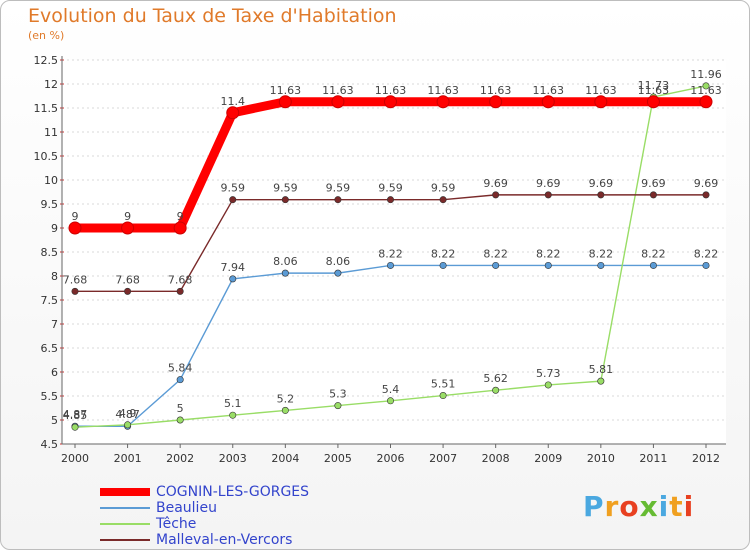 The image size is (750, 550). Describe the element at coordinates (496, 458) in the screenshot. I see `x-tick-label: 2008` at that location.